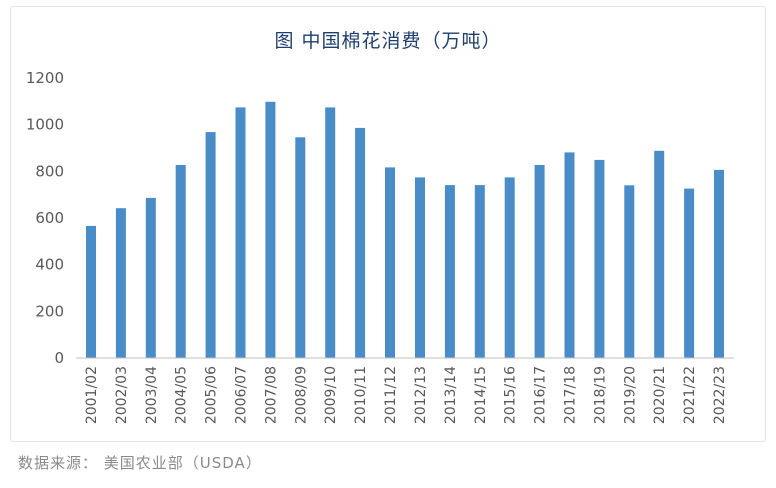  What do you see at coordinates (331, 395) in the screenshot?
I see `x-tick-label: 2009/10` at bounding box center [331, 395].